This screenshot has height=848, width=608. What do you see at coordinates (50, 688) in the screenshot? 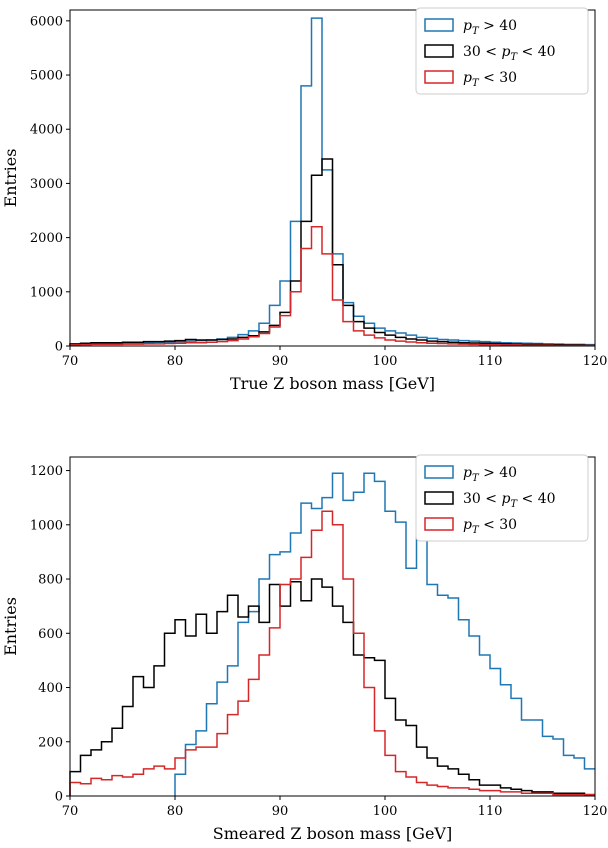
I see `y-tick-label: 400` at bounding box center [50, 688].